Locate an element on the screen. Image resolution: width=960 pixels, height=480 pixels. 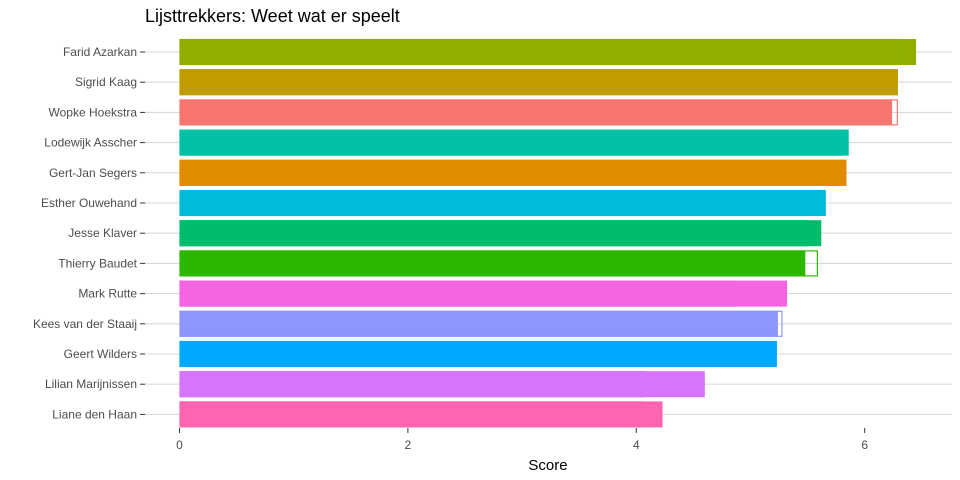
y-tick-label: Lodewijk Asscher is located at coordinates (90, 143).